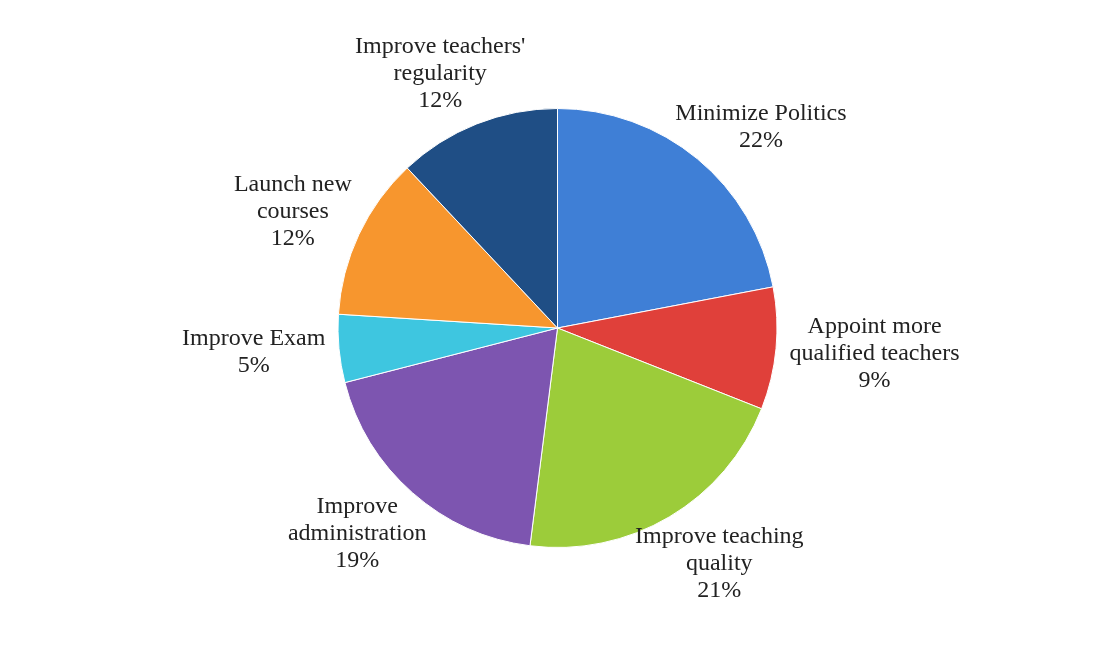 This screenshot has height=659, width=1115. Describe the element at coordinates (253, 364) in the screenshot. I see `data-label: 5%` at that location.